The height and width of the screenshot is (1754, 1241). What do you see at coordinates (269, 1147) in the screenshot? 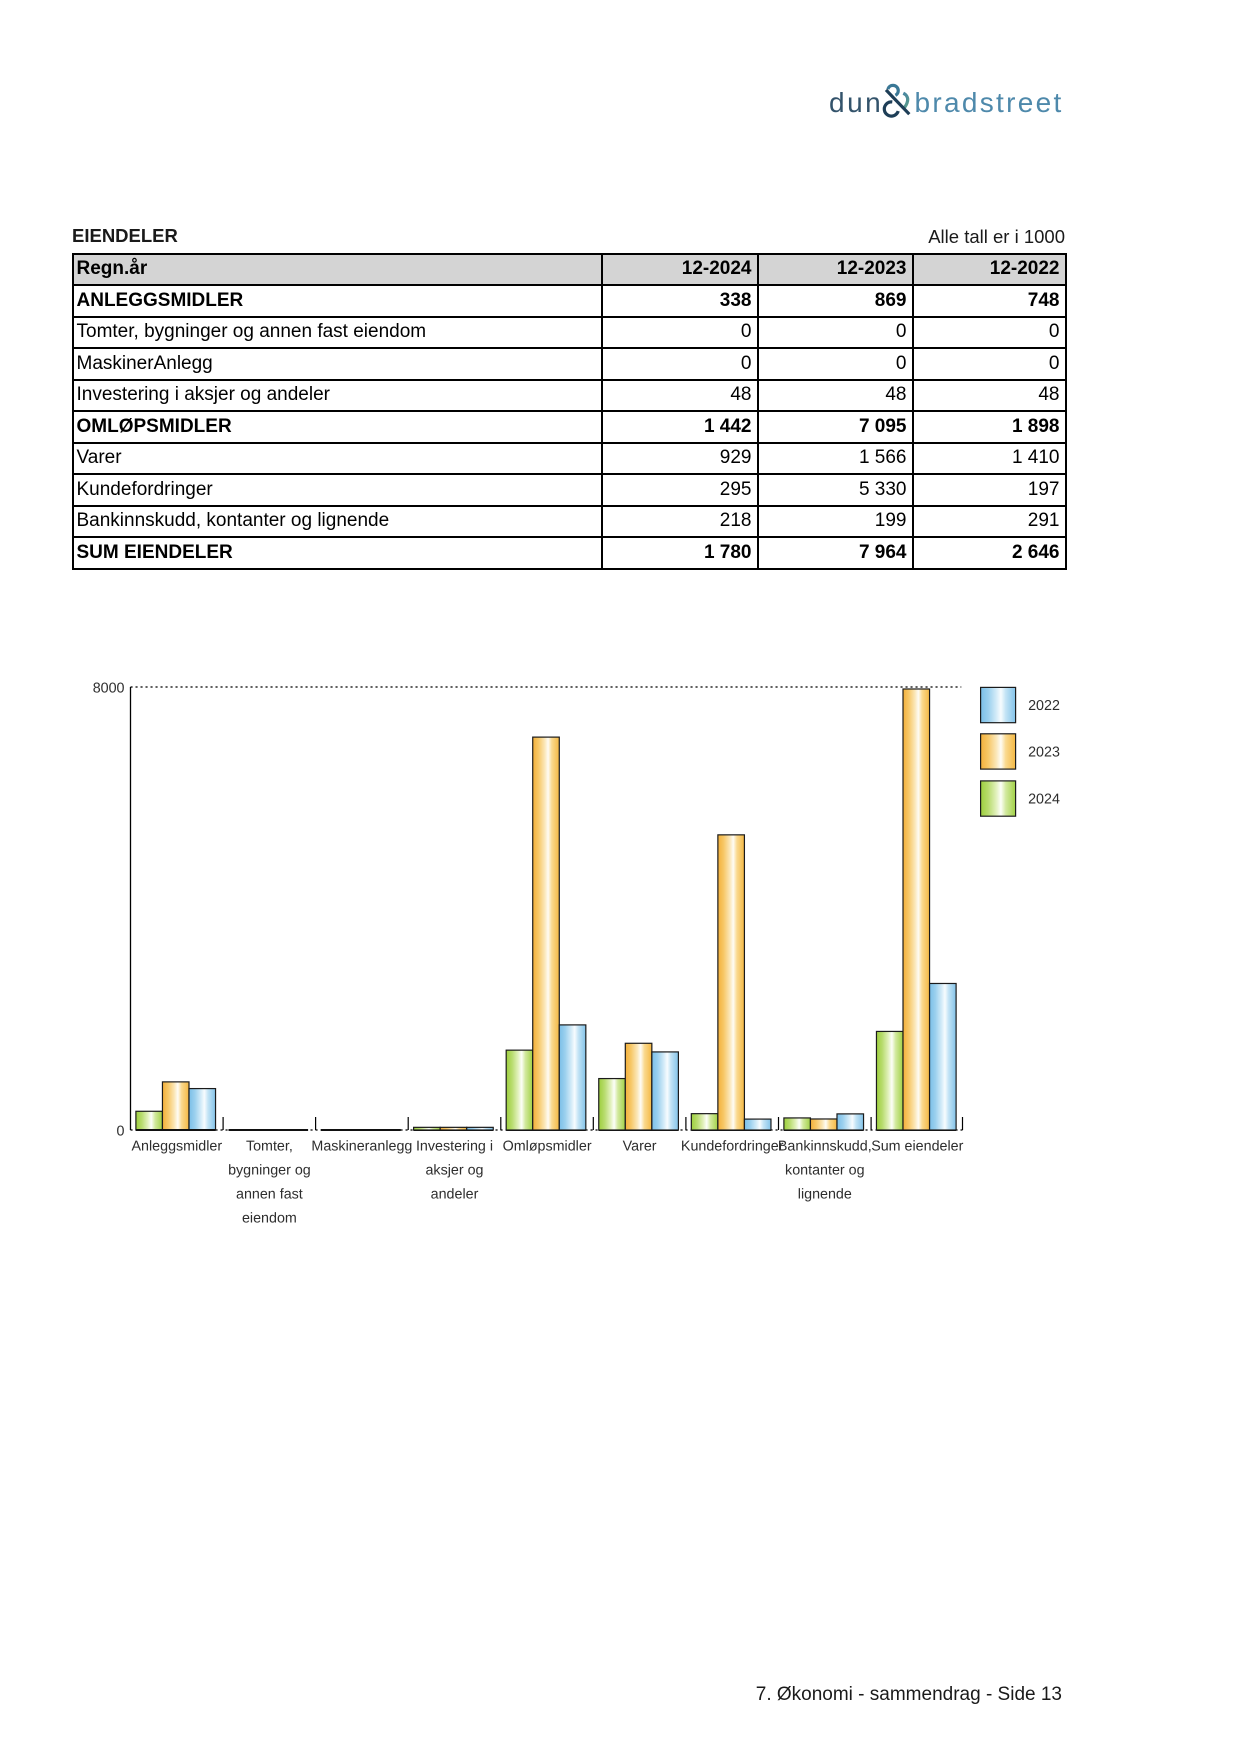
I see `svg-text: Tomter,` at bounding box center [269, 1147].